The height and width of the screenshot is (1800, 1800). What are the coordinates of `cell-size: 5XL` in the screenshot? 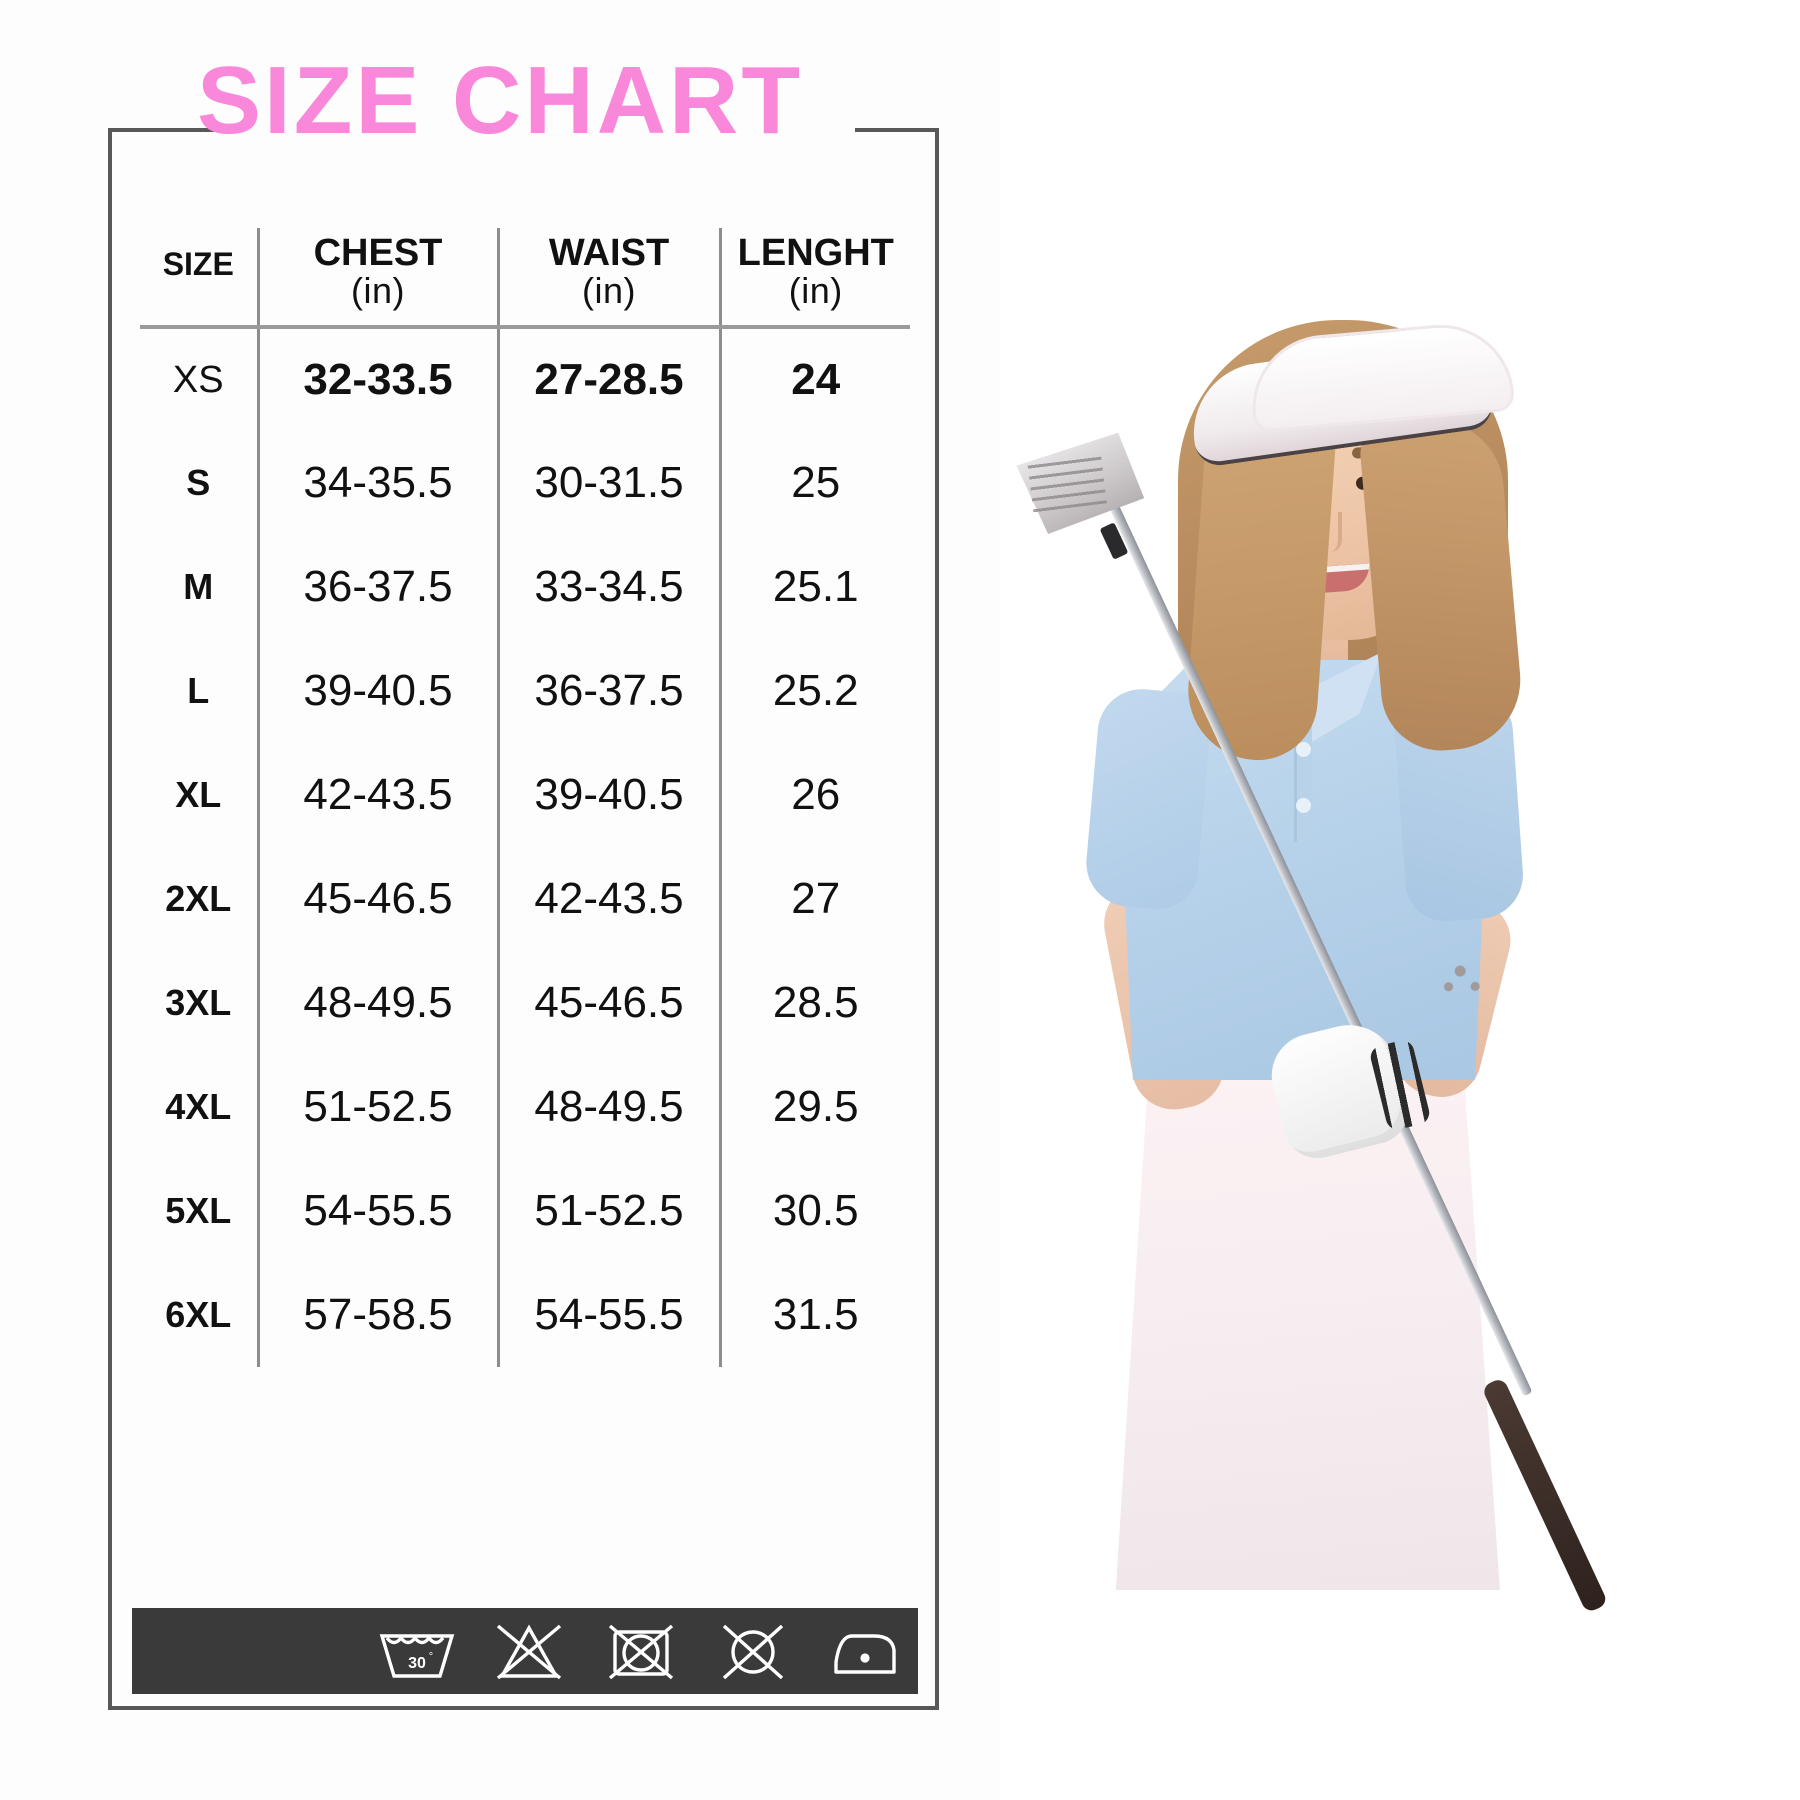 It's located at (198, 1211).